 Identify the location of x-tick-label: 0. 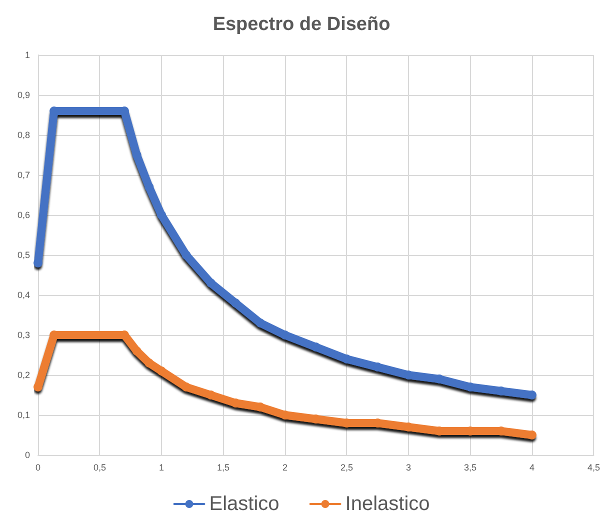
(38, 467).